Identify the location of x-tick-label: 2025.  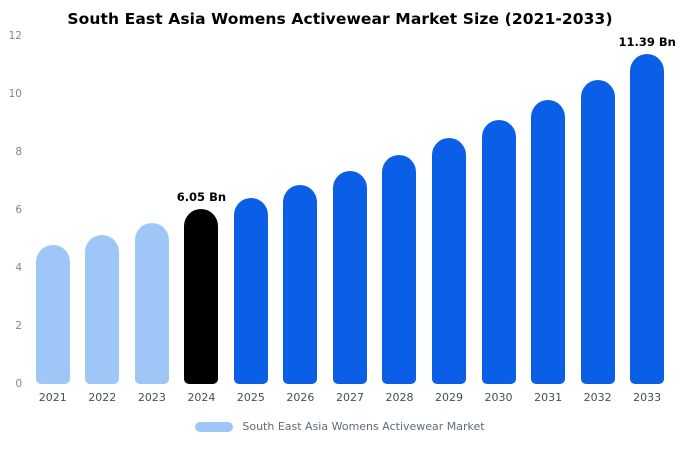
(250, 397).